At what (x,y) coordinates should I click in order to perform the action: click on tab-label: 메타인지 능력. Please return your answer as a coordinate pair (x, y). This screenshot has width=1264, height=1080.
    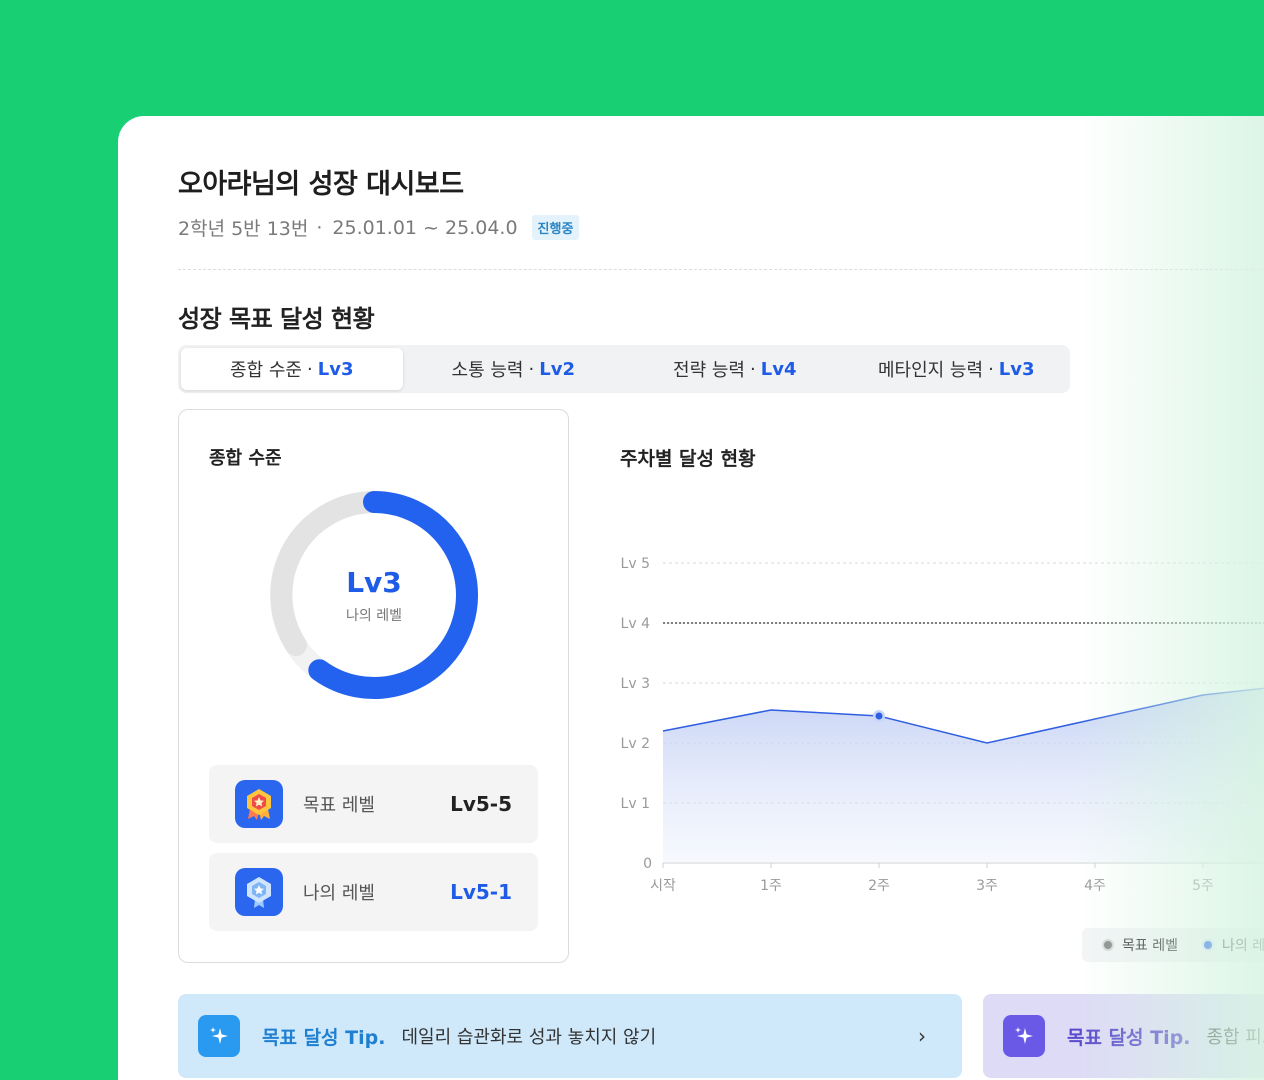
    Looking at the image, I should click on (930, 370).